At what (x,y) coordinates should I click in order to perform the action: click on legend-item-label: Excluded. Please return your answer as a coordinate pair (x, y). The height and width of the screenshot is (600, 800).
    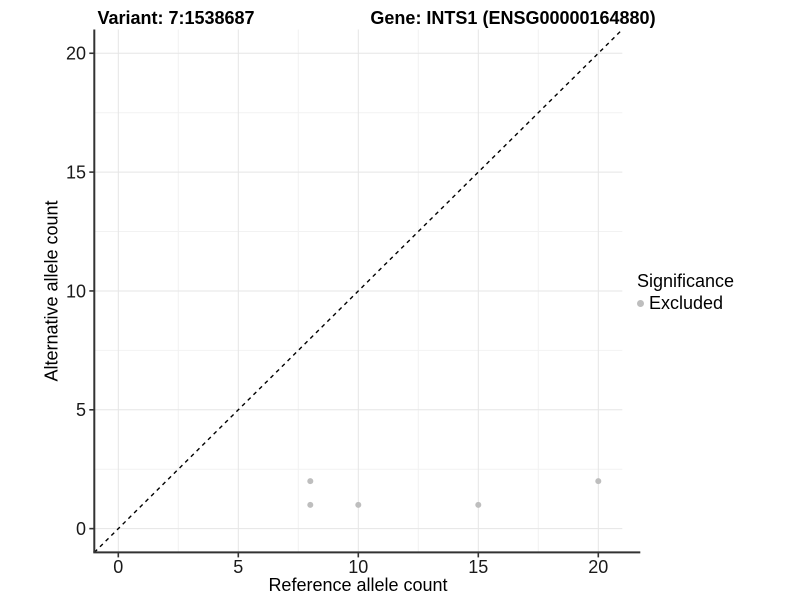
    Looking at the image, I should click on (686, 303).